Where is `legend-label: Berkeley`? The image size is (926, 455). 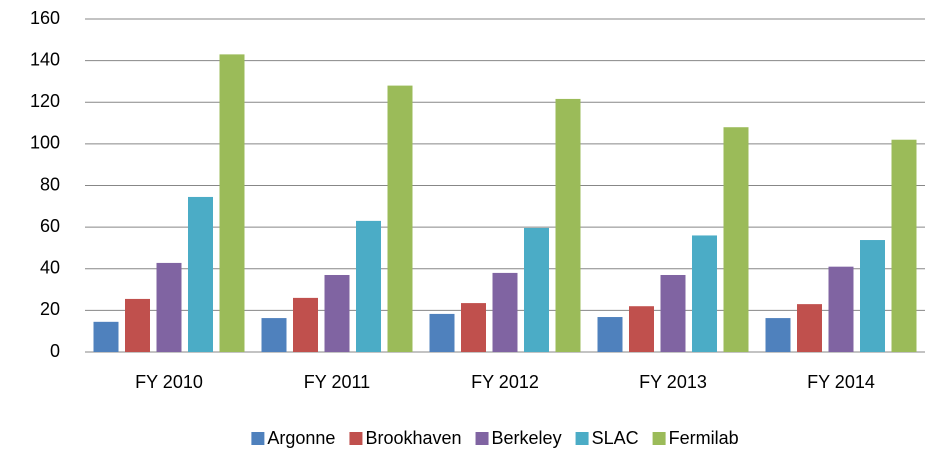
legend-label: Berkeley is located at coordinates (527, 438).